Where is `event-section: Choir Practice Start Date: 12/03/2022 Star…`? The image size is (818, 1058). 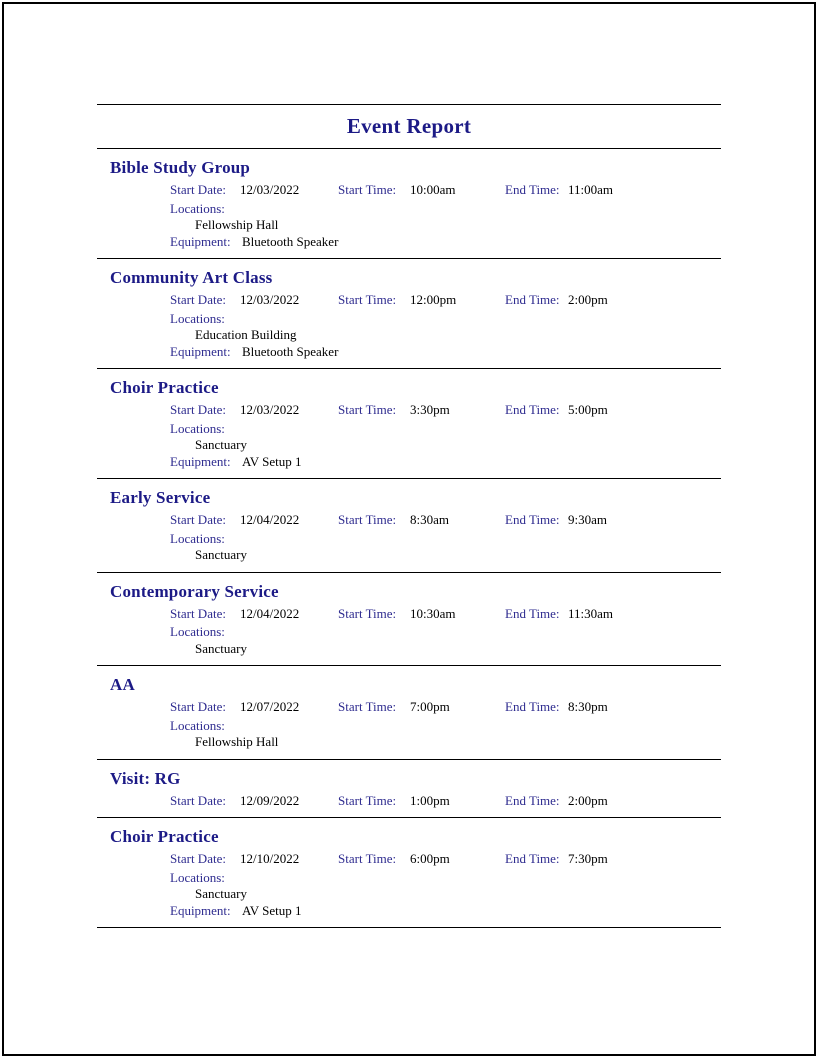
event-section: Choir Practice Start Date: 12/03/2022 Star… is located at coordinates (409, 424).